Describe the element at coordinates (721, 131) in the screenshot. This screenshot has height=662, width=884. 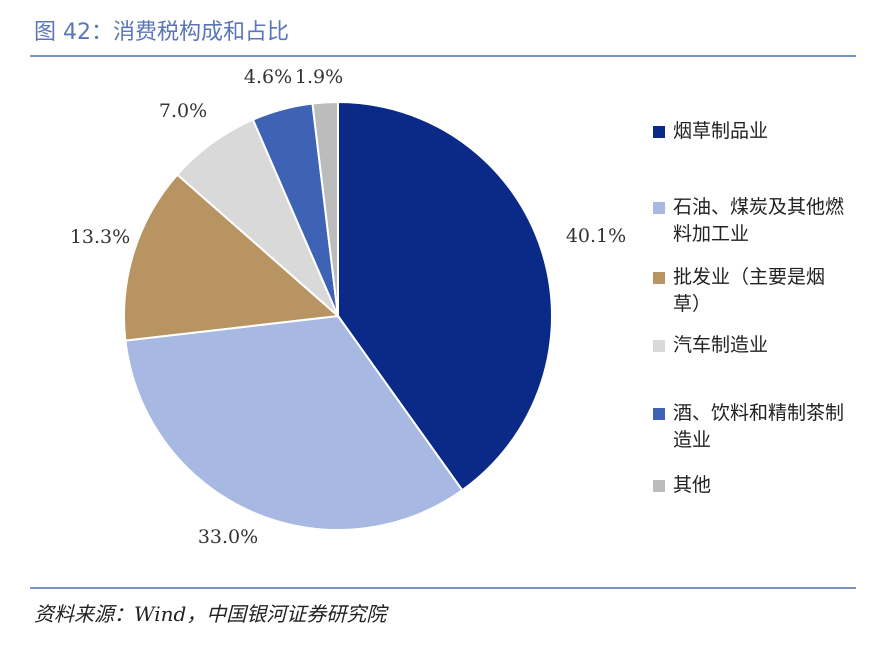
I see `legend-label: 烟草制品业` at that location.